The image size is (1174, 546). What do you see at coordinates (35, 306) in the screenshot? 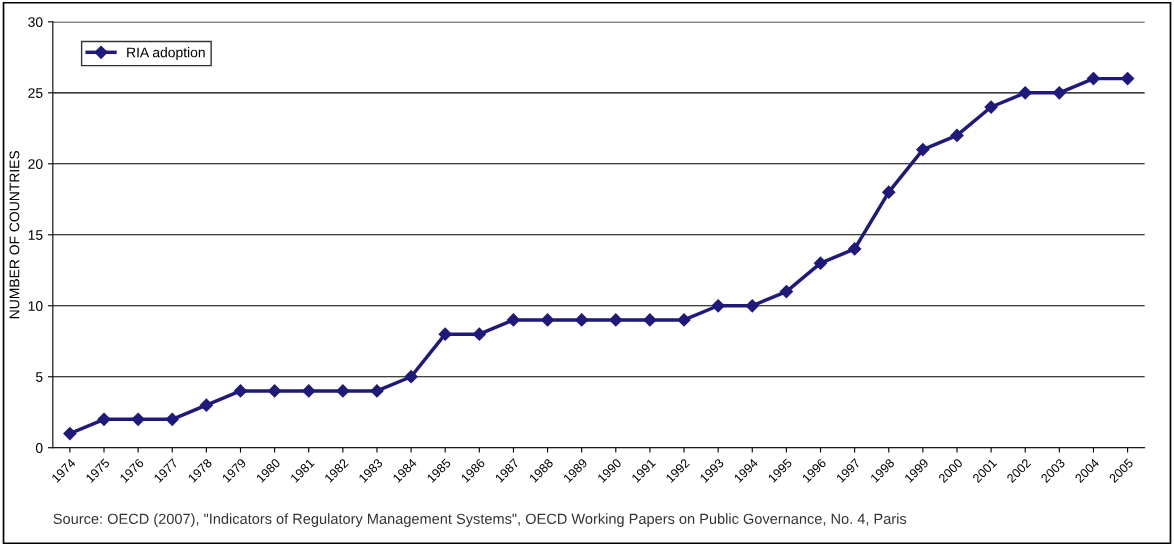
I see `y-tick-label: 10` at bounding box center [35, 306].